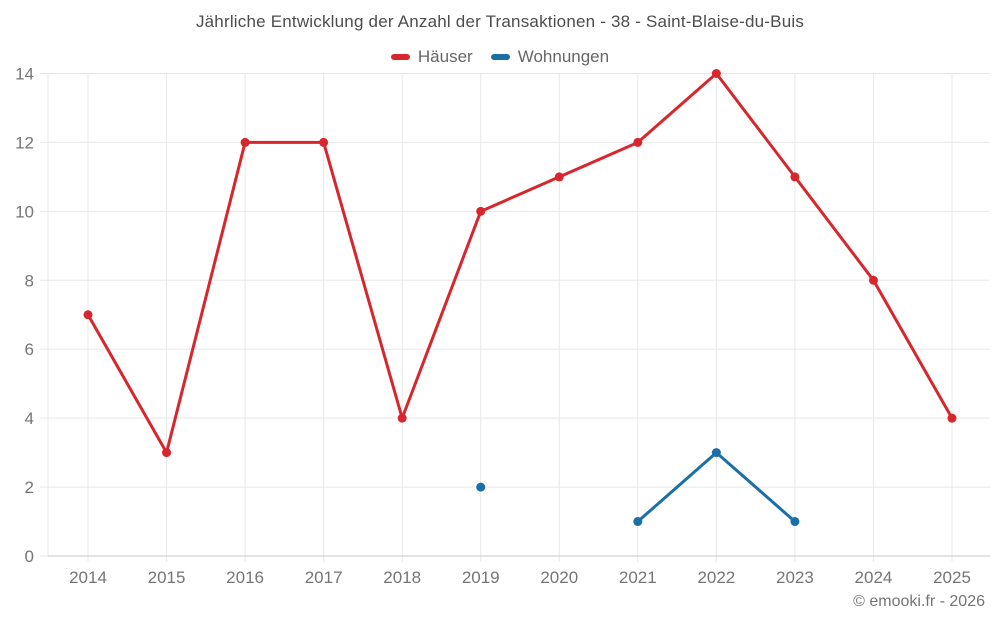 This screenshot has height=625, width=1000. I want to click on svg-text: 4, so click(29, 418).